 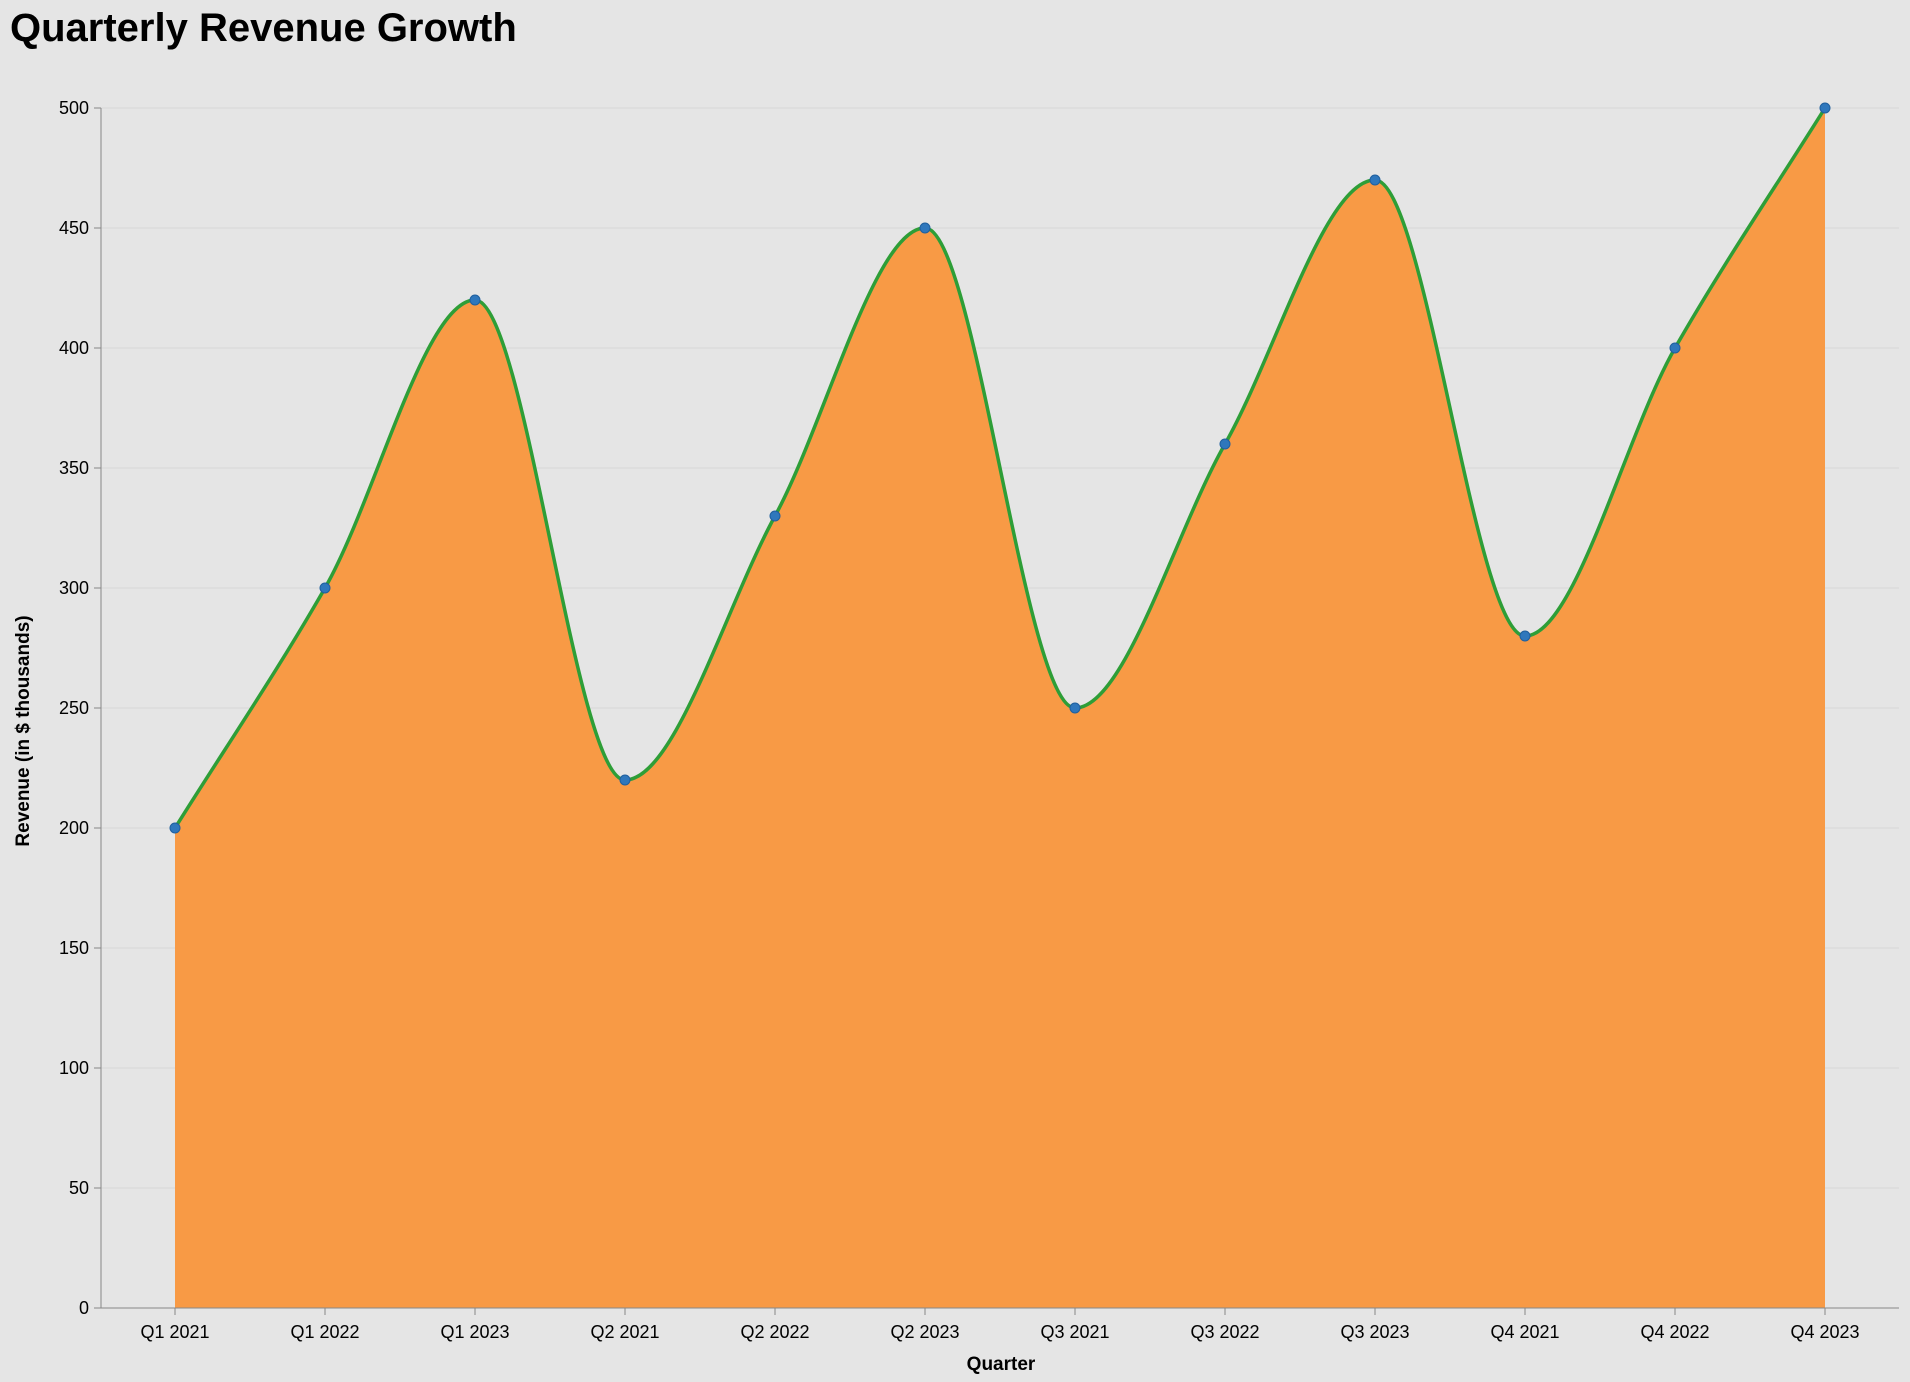 I want to click on data-point-q4-2023, so click(x=1825, y=108).